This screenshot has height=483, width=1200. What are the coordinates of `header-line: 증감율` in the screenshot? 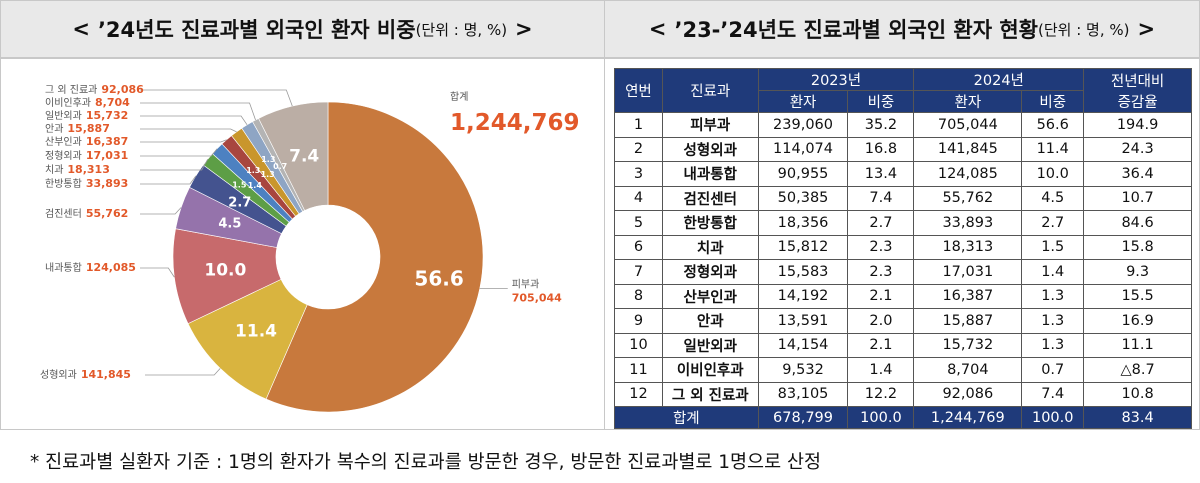 It's located at (1137, 102).